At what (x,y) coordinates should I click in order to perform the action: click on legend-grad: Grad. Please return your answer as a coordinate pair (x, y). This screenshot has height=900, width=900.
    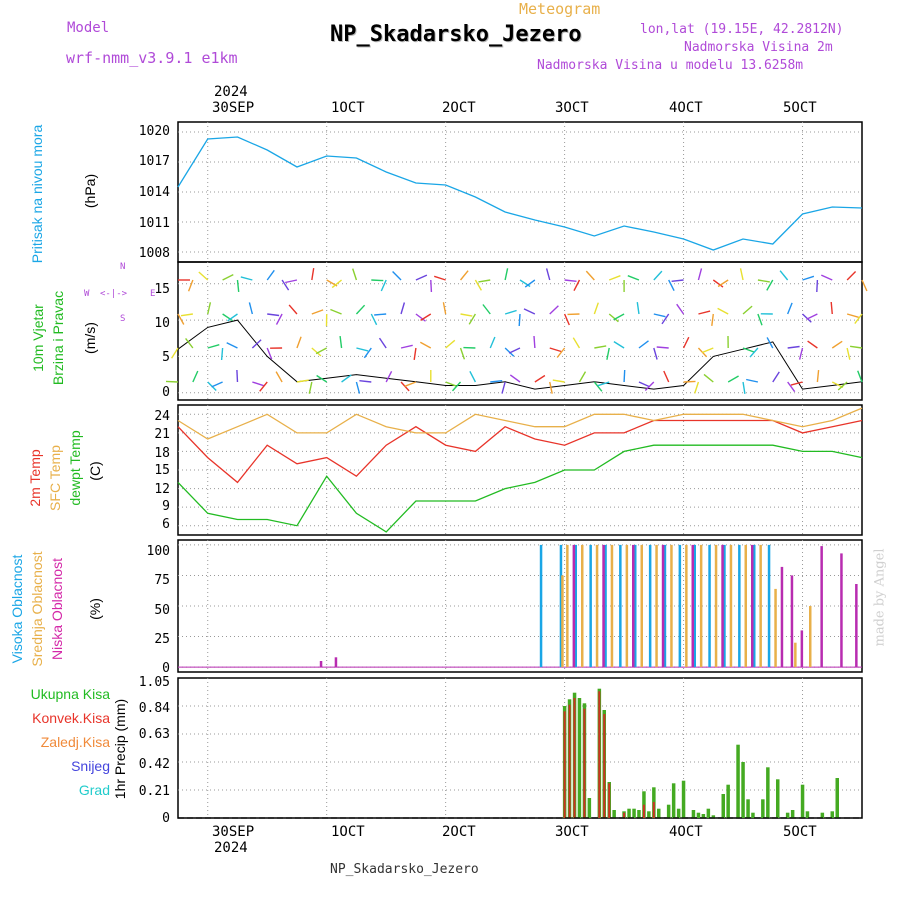
    Looking at the image, I should click on (94, 790).